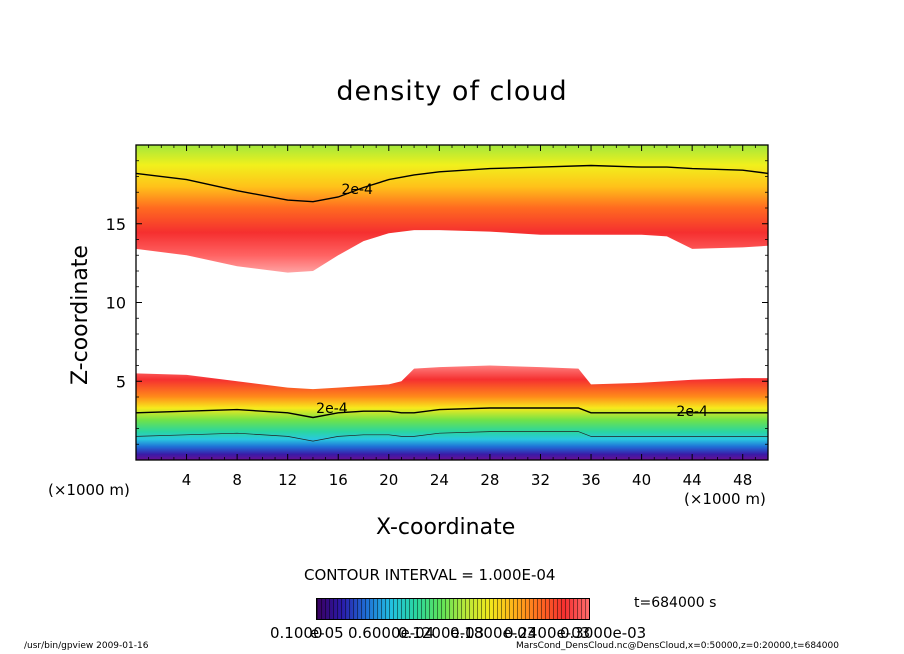 This screenshot has width=904, height=654. What do you see at coordinates (116, 303) in the screenshot?
I see `y-tick-label: 10` at bounding box center [116, 303].